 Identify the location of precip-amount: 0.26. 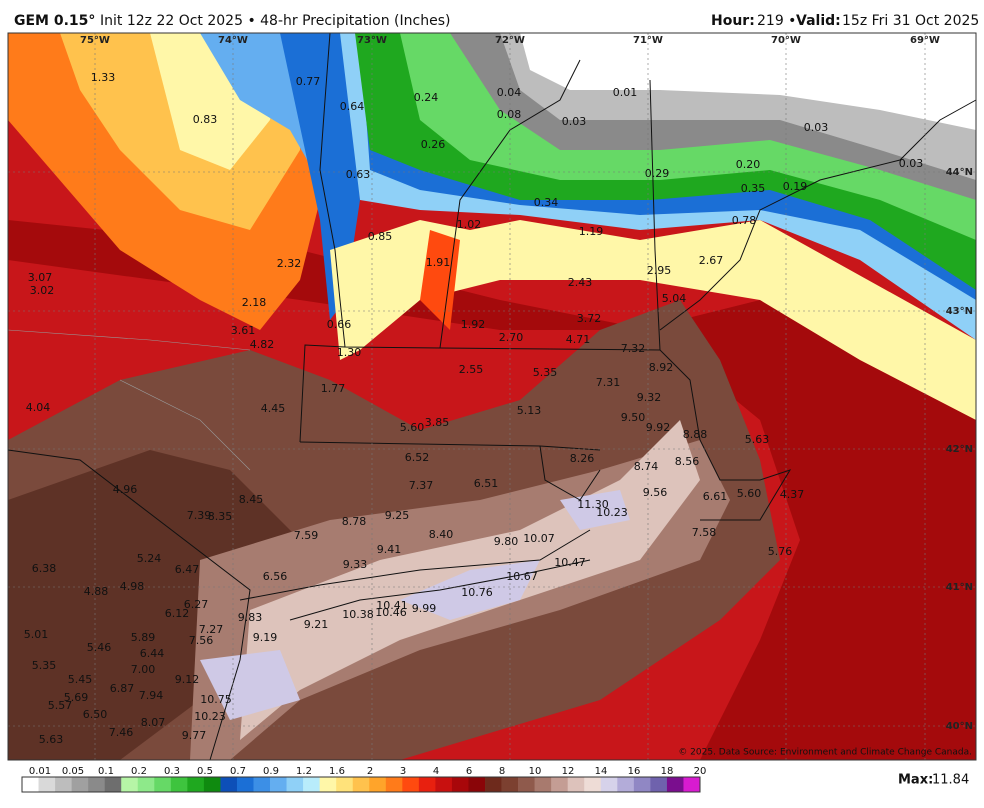
(433, 144).